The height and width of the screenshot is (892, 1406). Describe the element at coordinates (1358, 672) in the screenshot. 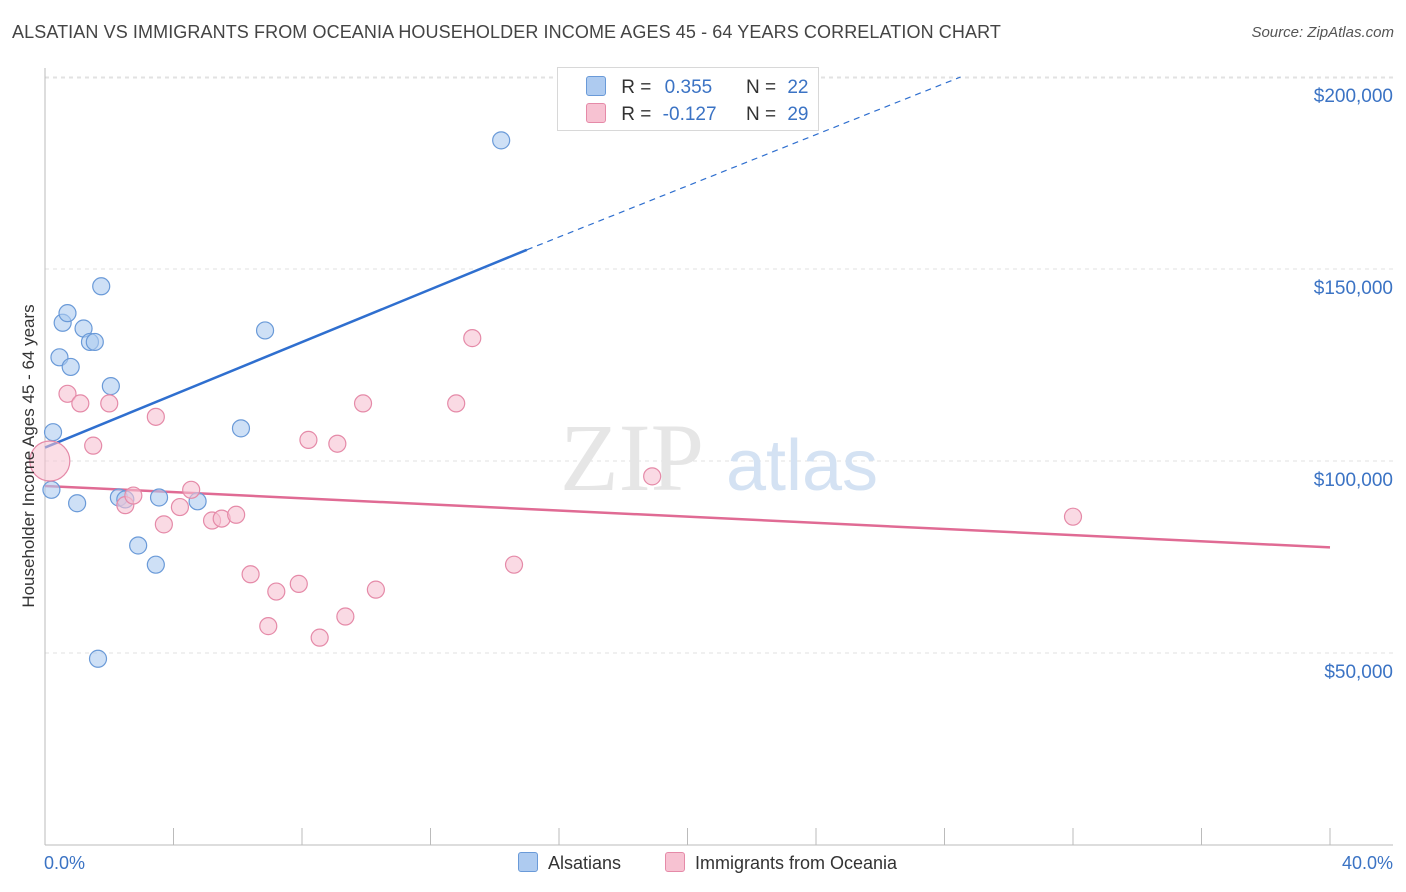

I see `y-tick-label: $50,000` at that location.